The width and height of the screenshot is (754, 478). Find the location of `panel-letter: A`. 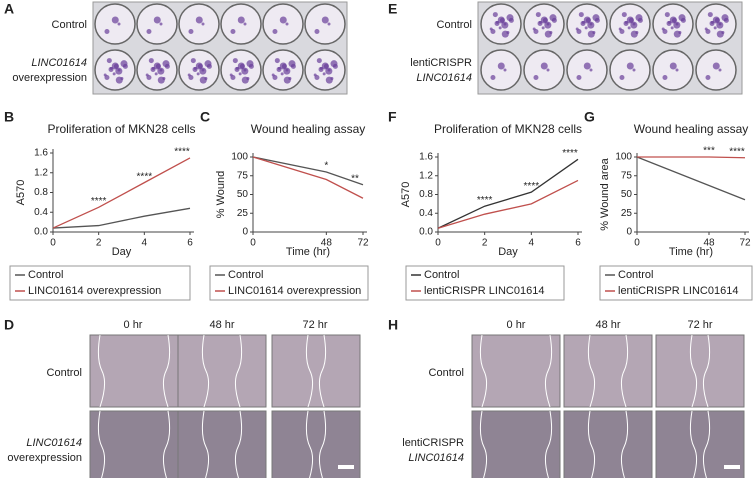

panel-letter: A is located at coordinates (9, 9).